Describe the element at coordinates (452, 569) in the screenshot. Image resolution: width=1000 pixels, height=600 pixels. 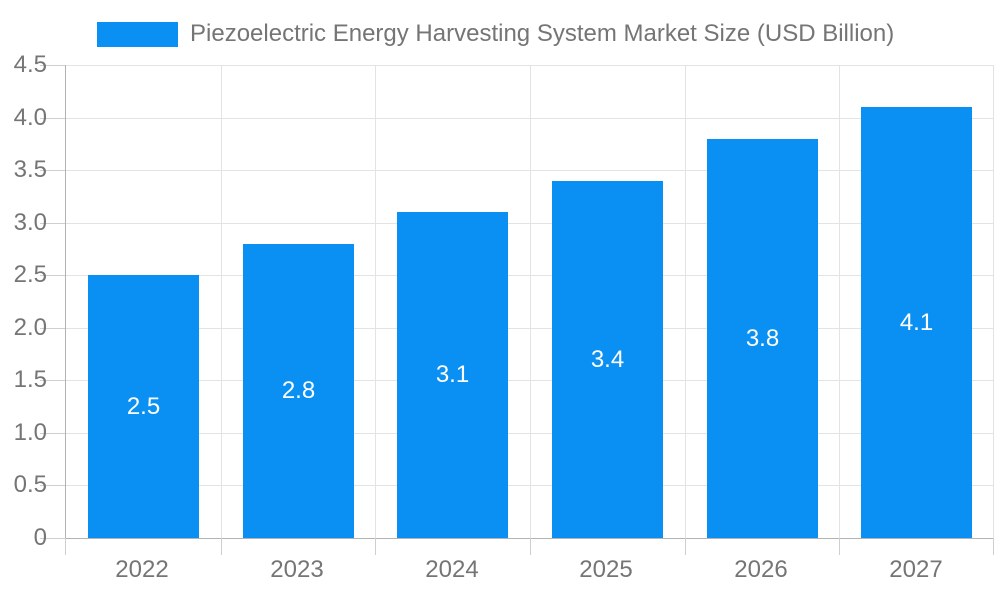
I see `x-axis-label: 2024` at that location.